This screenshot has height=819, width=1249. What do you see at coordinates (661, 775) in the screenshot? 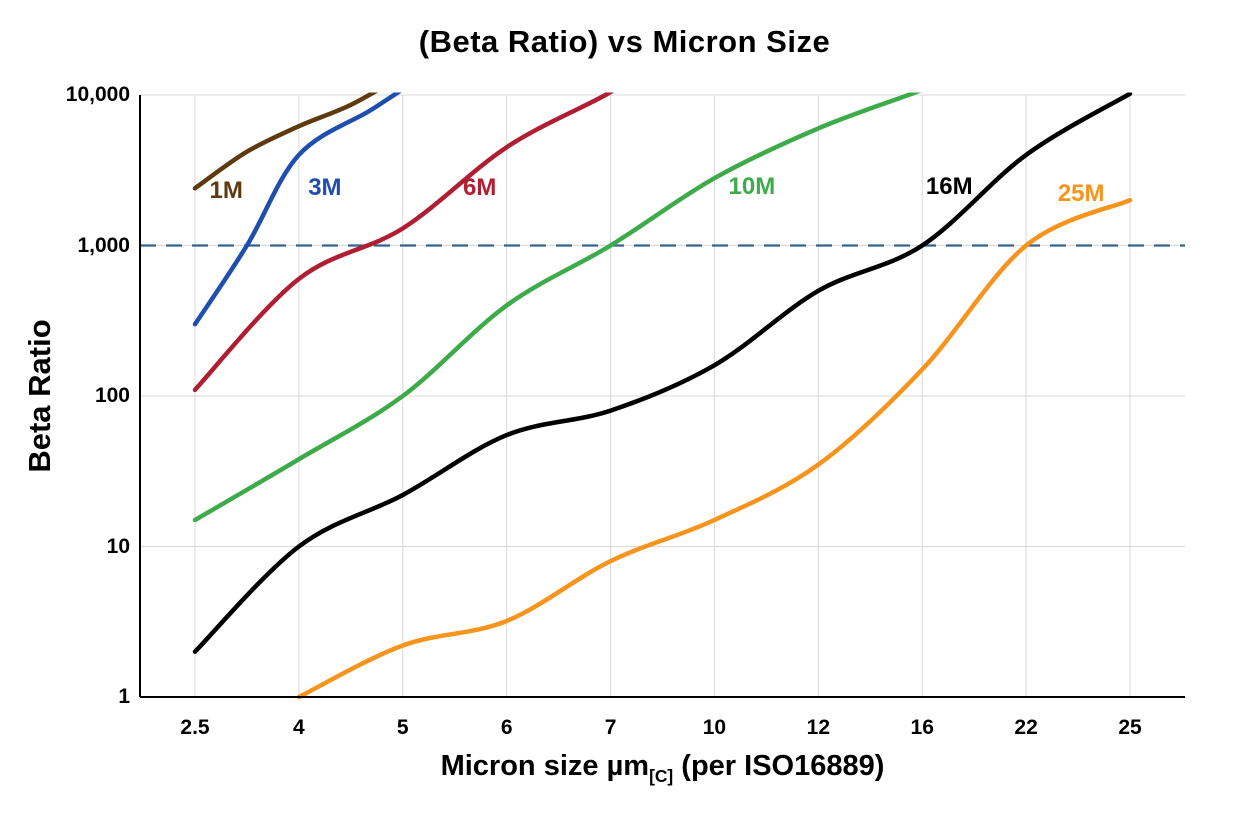
I see `x-axis-title-subscript: [C]` at bounding box center [661, 775].